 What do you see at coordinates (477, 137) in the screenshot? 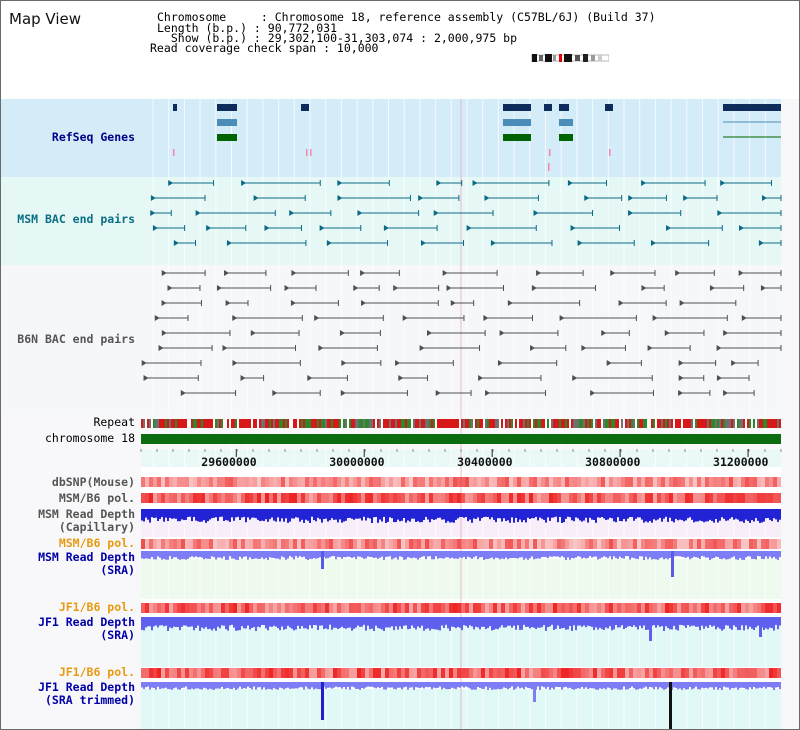
I see `refseq-gene-features` at bounding box center [477, 137].